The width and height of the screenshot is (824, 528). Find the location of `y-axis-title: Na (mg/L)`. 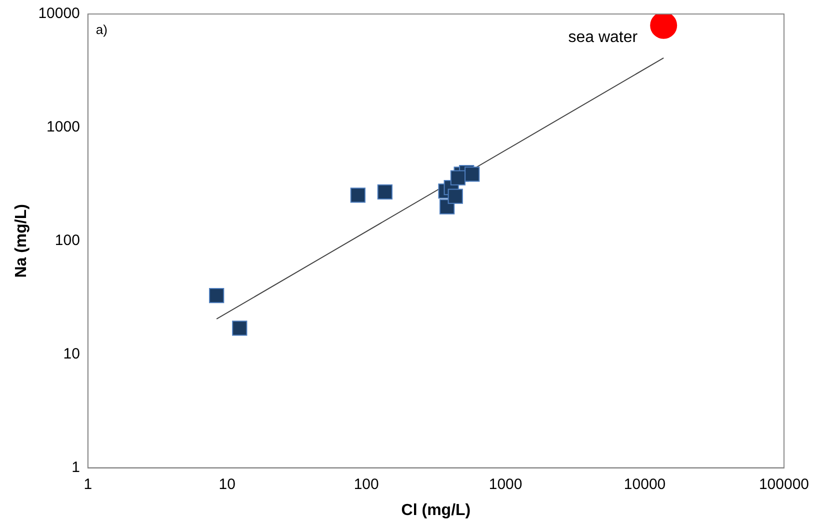

y-axis-title: Na (mg/L) is located at coordinates (21, 241).